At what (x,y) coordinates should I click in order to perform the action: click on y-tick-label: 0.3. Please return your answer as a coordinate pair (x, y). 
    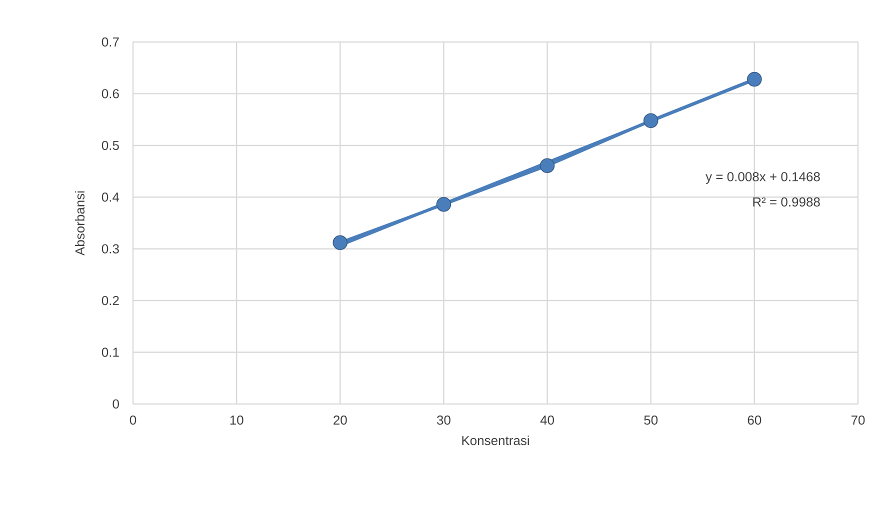
    Looking at the image, I should click on (110, 249).